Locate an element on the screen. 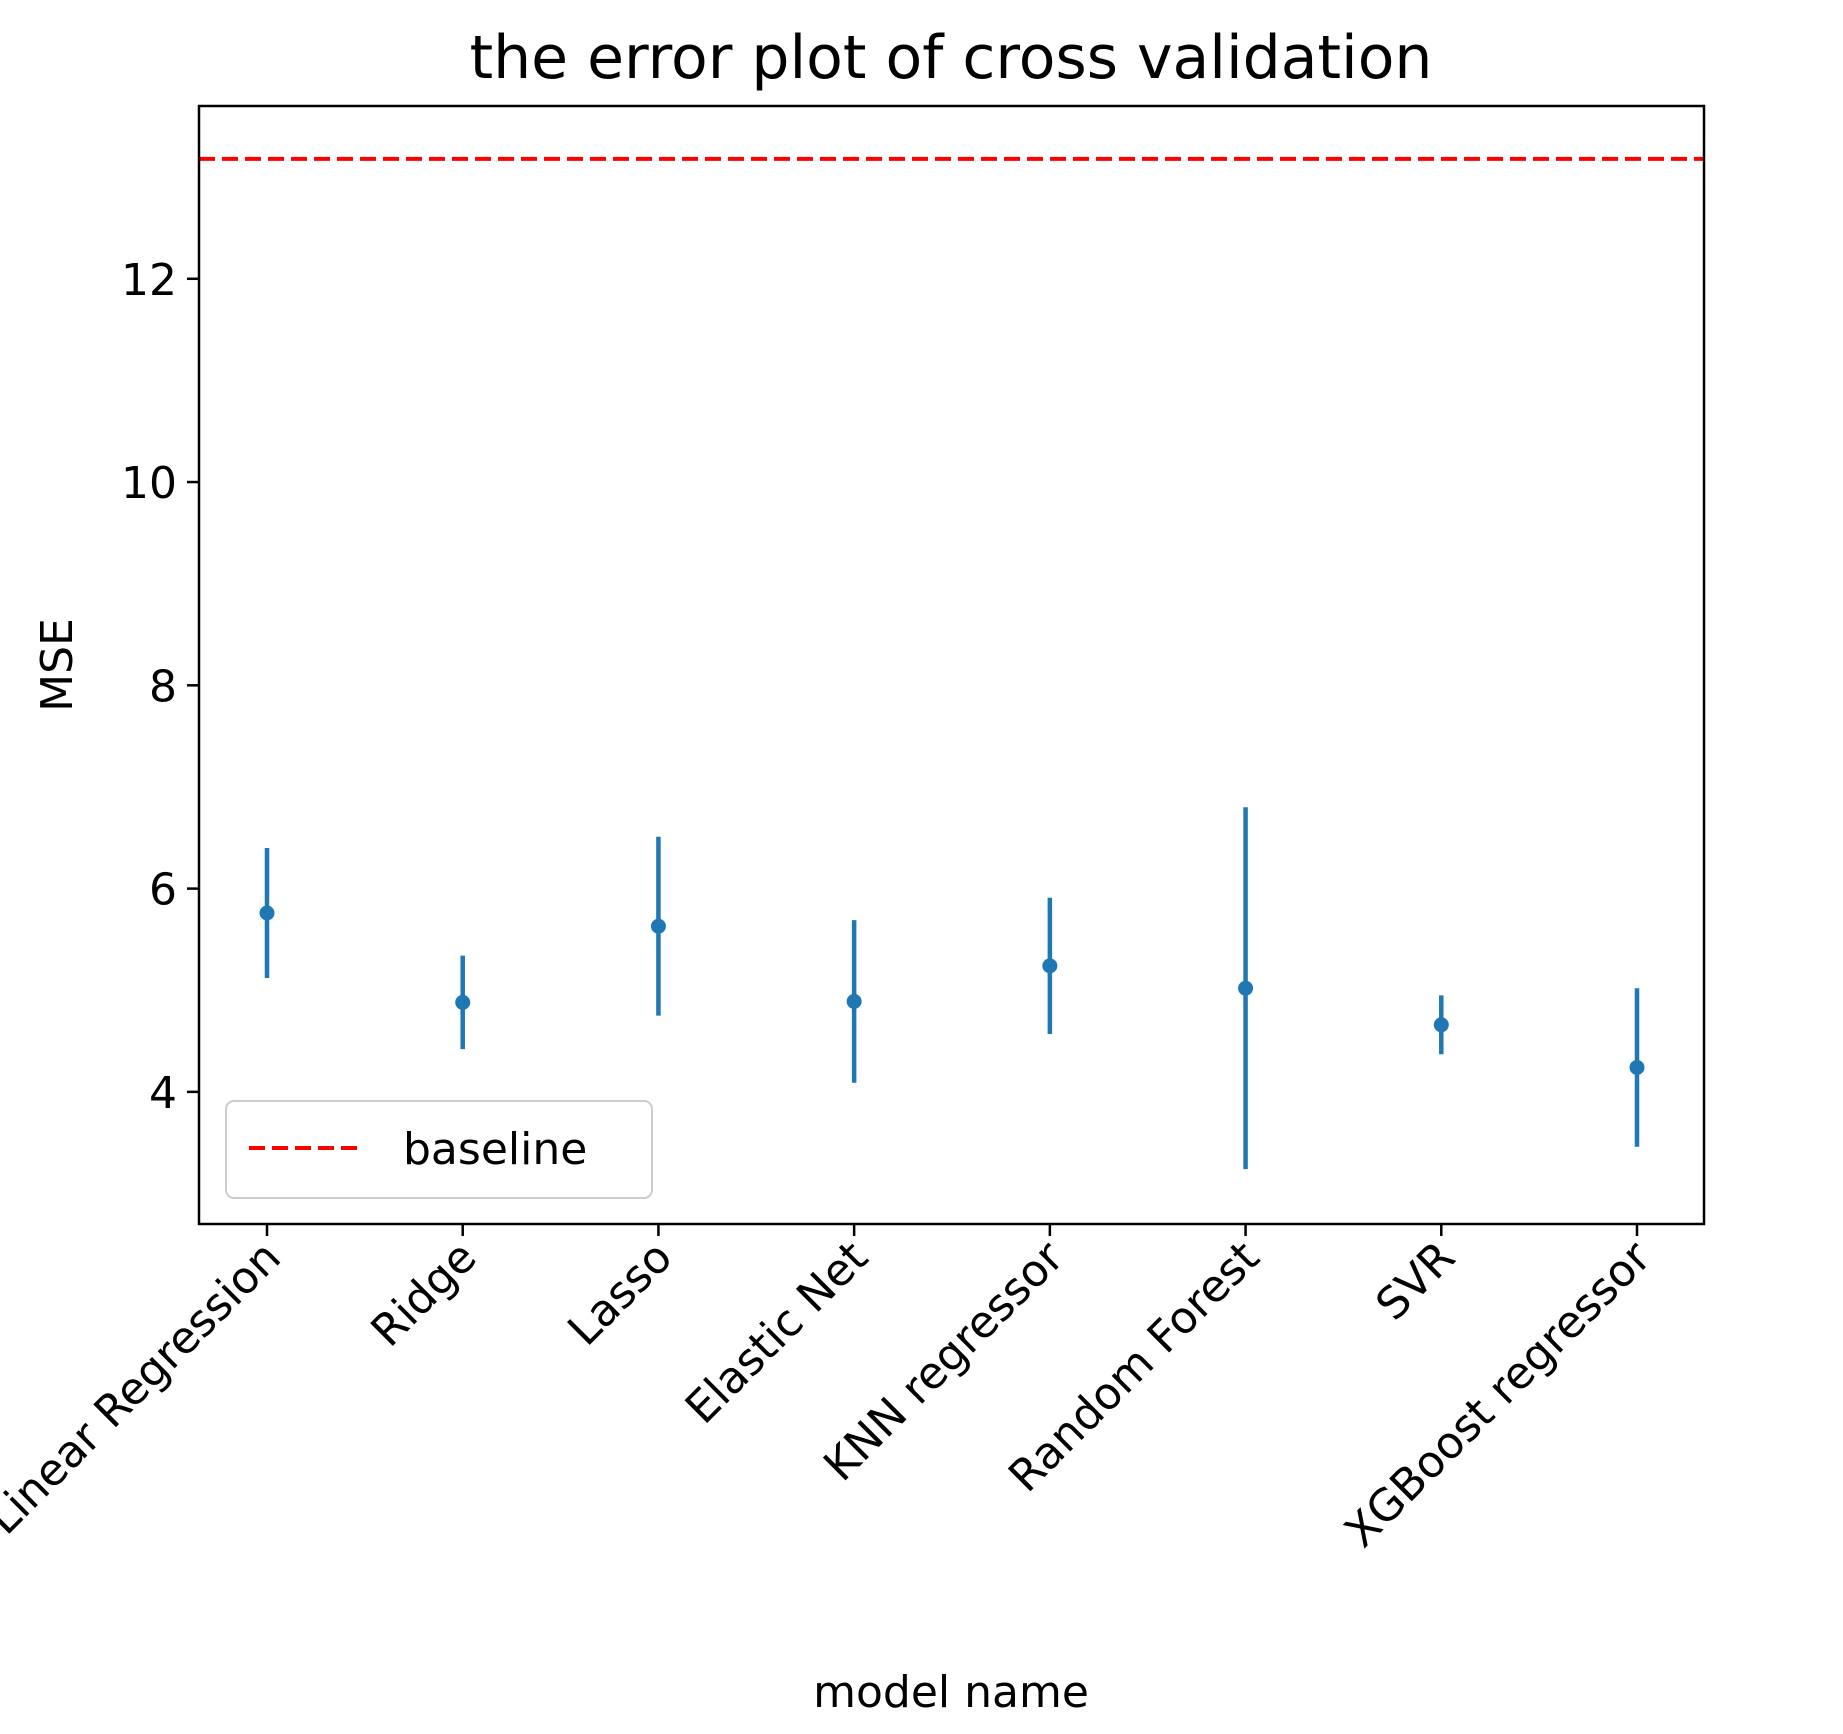  y-tick-label: 12 is located at coordinates (149, 280).